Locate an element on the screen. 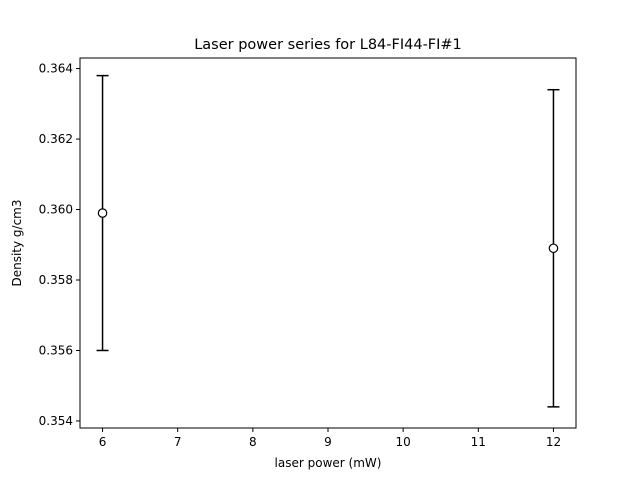 This screenshot has width=640, height=480. x-tick-label: 6 is located at coordinates (103, 442).